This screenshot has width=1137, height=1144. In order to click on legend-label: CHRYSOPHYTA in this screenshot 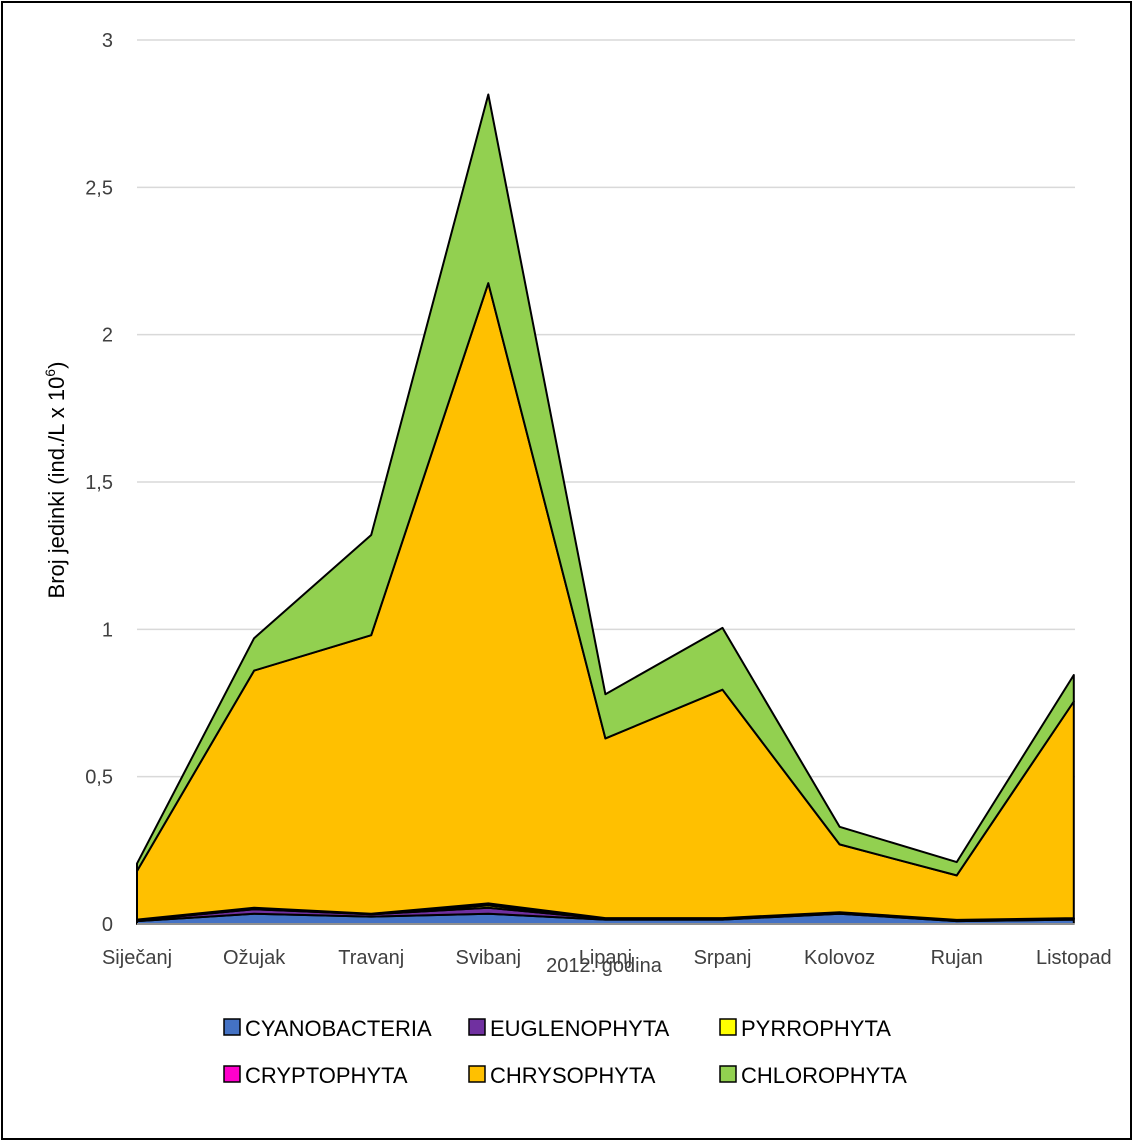, I will do `click(573, 1075)`.